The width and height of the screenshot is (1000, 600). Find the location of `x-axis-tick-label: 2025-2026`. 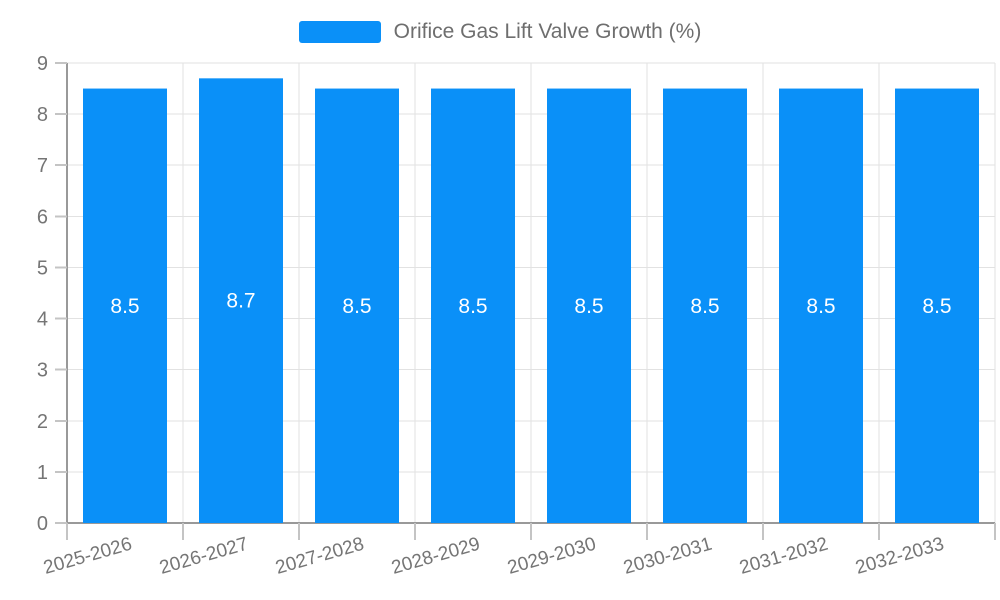

x-axis-tick-label: 2025-2026 is located at coordinates (87, 556).